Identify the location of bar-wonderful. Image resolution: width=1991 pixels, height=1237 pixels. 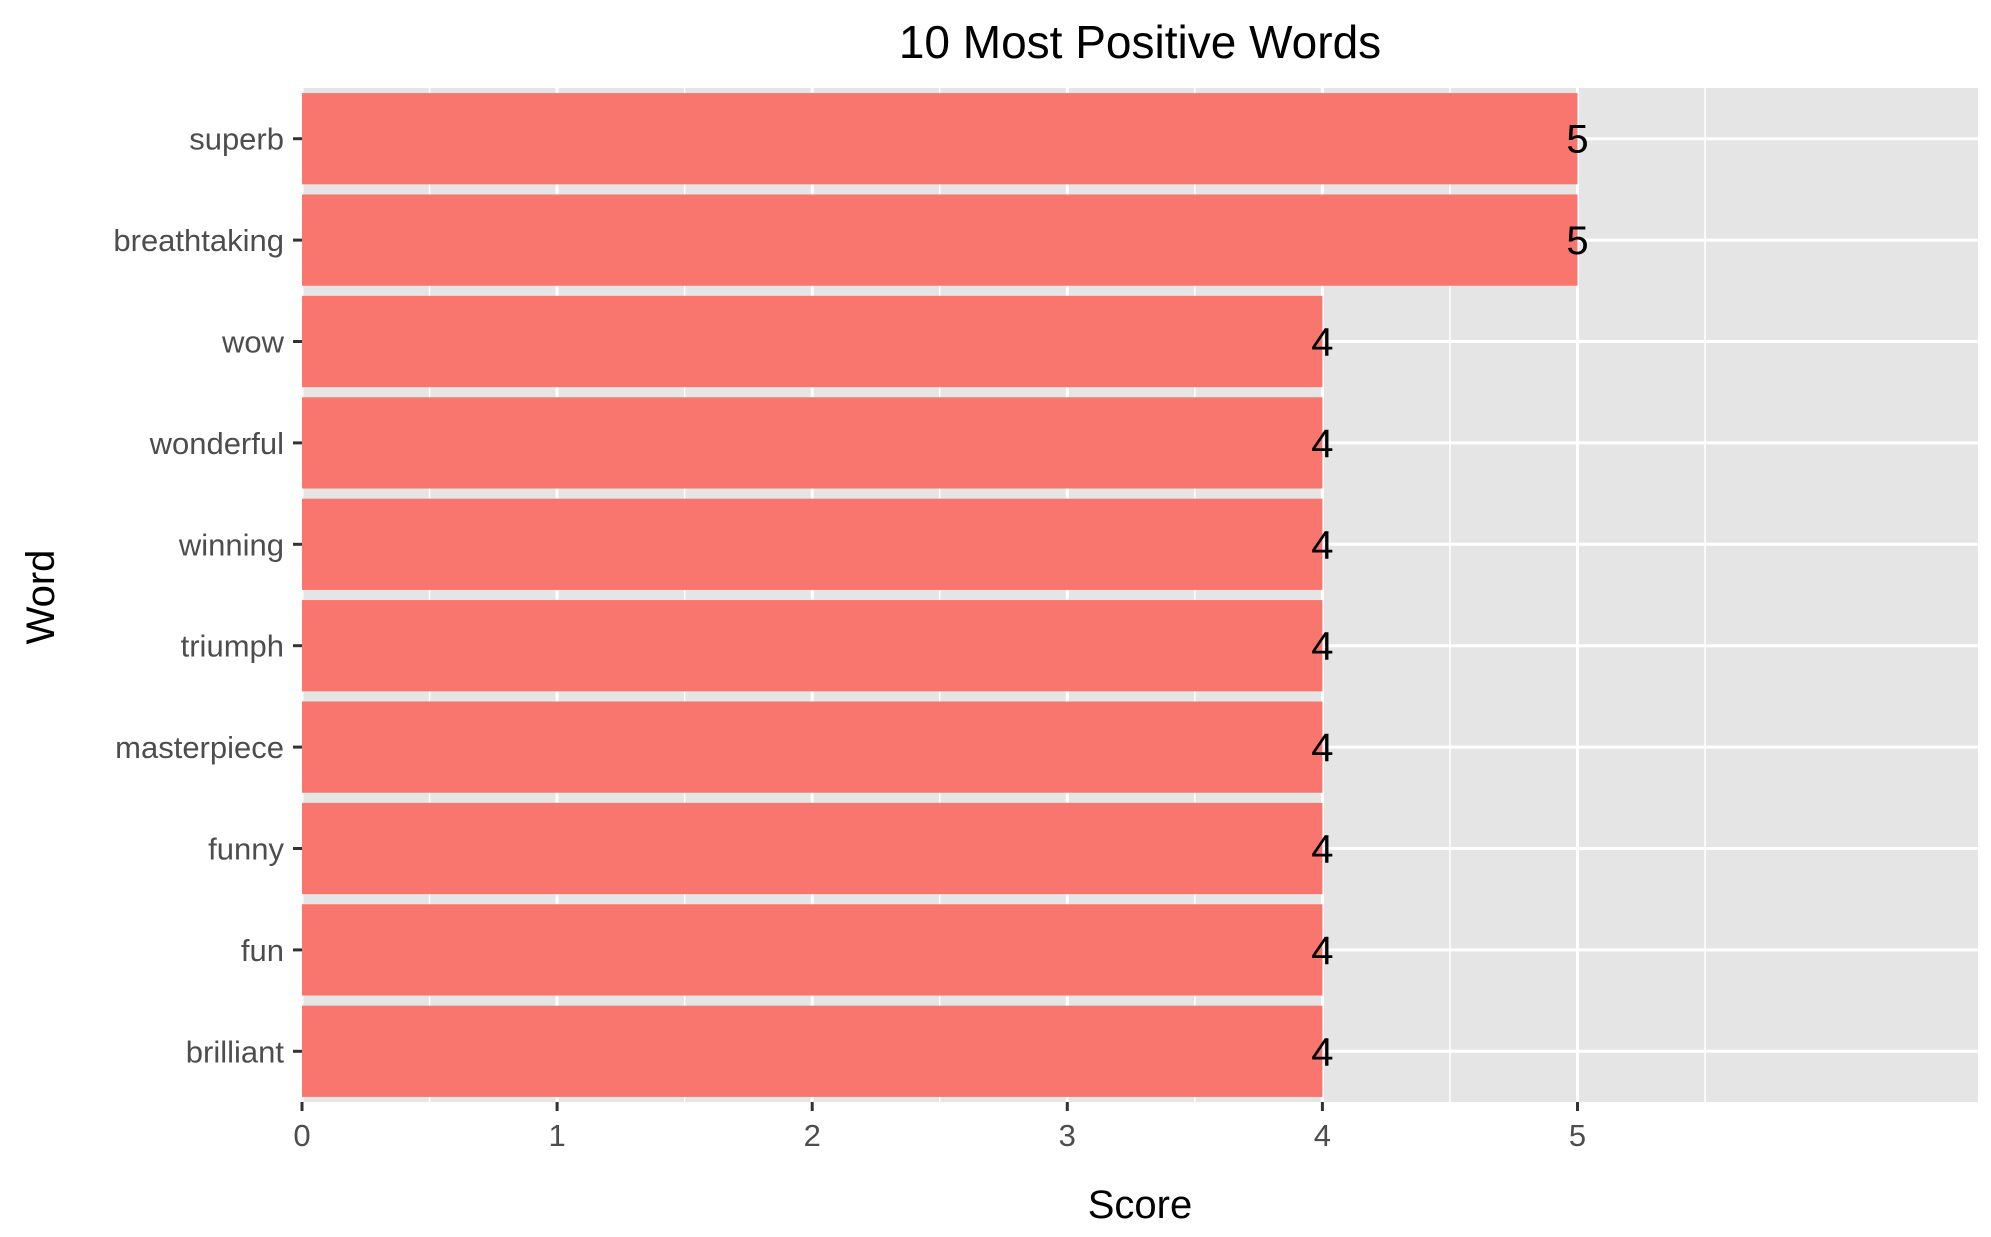
(812, 443).